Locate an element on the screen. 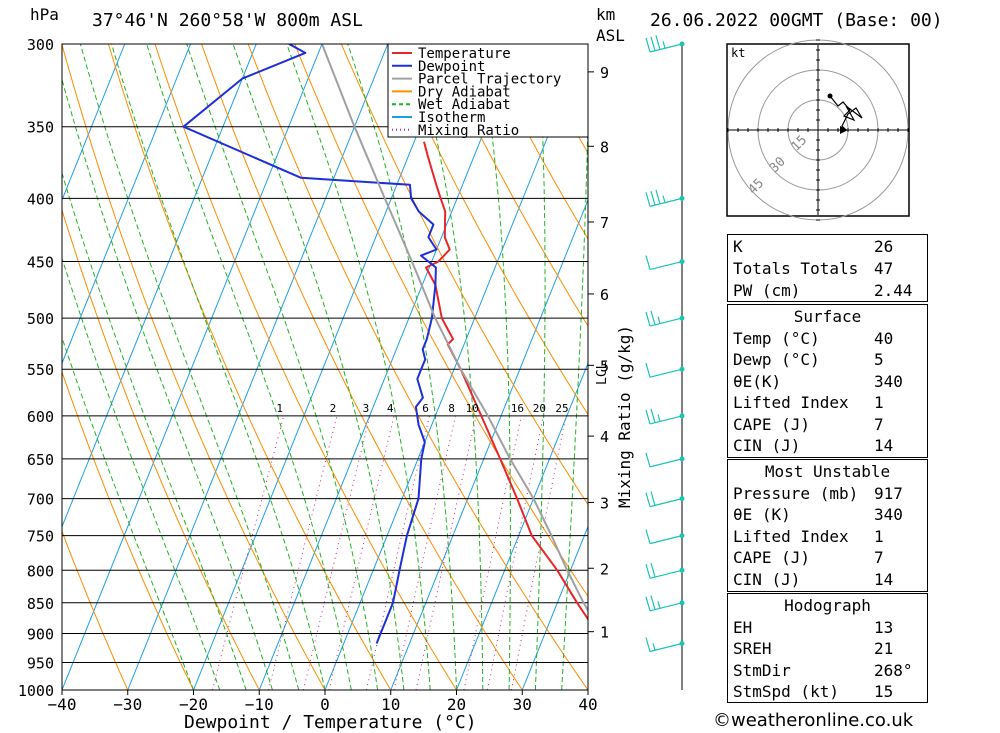  surface-row: Temp (°C) 40 is located at coordinates (827, 338).